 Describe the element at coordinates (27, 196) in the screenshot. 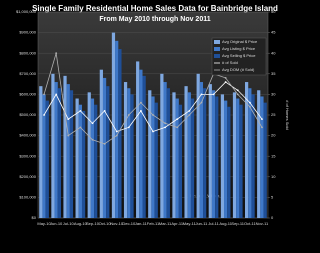

I see `y-tick-label: $100,000` at that location.